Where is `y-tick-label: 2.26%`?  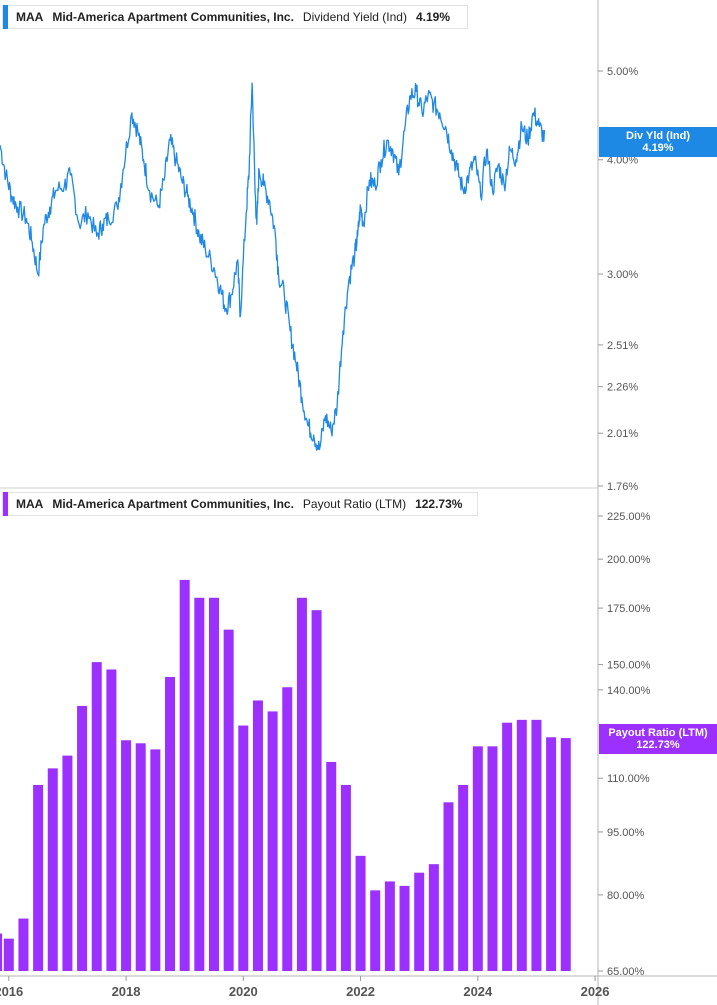
y-tick-label: 2.26% is located at coordinates (622, 388).